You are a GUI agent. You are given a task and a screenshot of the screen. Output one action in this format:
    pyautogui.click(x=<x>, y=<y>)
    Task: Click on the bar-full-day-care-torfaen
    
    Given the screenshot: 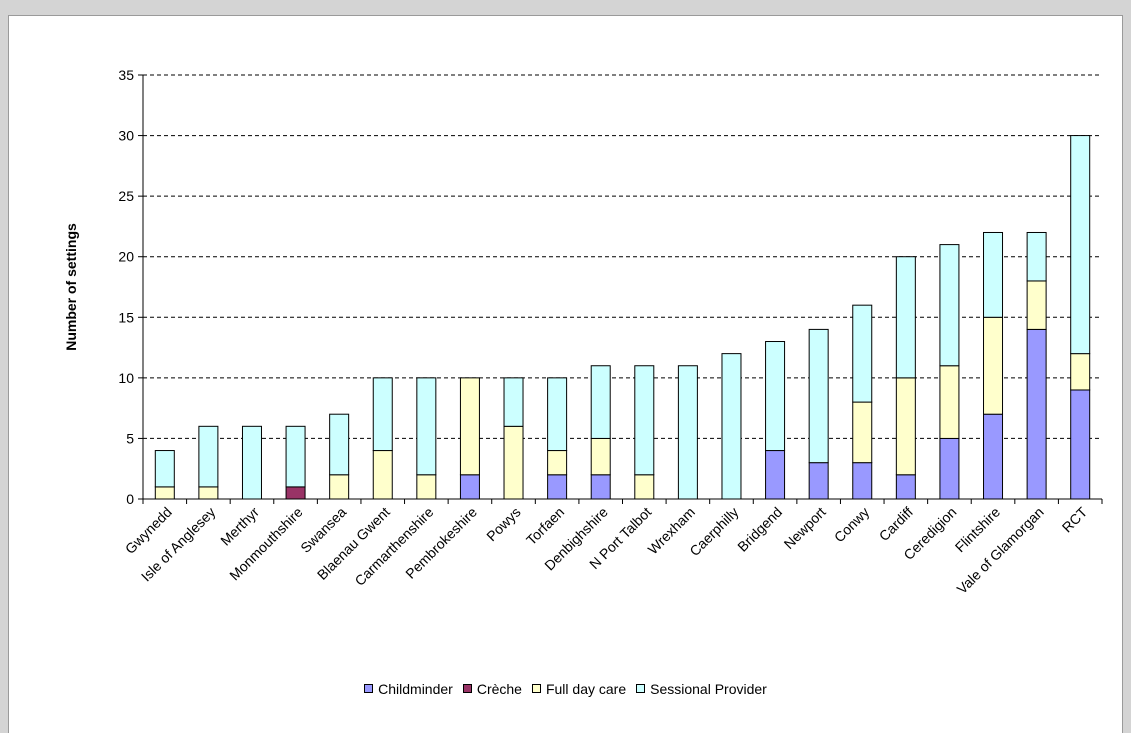 What is the action you would take?
    pyautogui.click(x=557, y=463)
    